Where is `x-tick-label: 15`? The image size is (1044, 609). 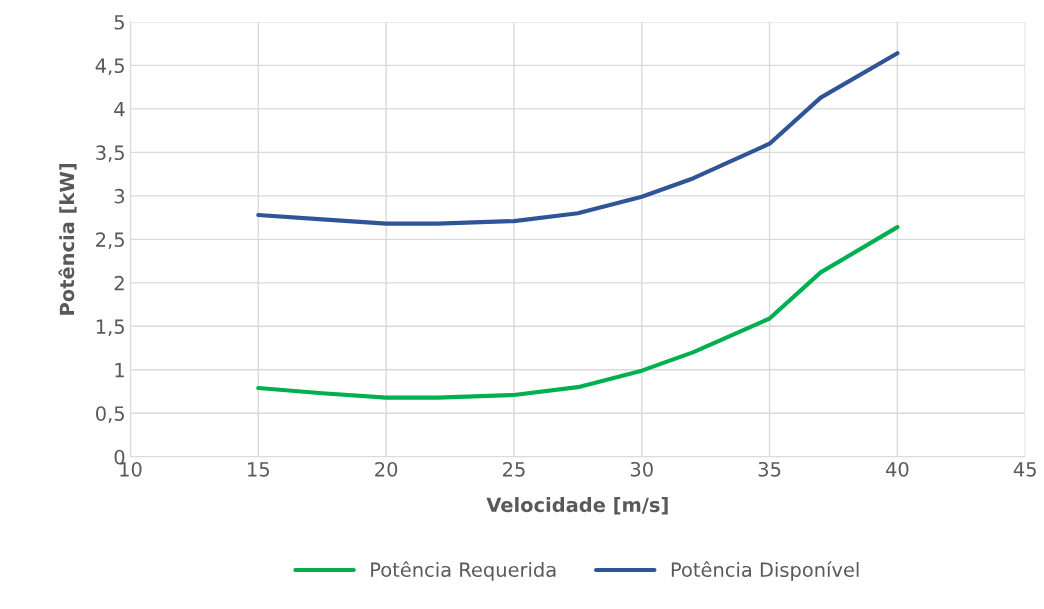
x-tick-label: 15 is located at coordinates (258, 469).